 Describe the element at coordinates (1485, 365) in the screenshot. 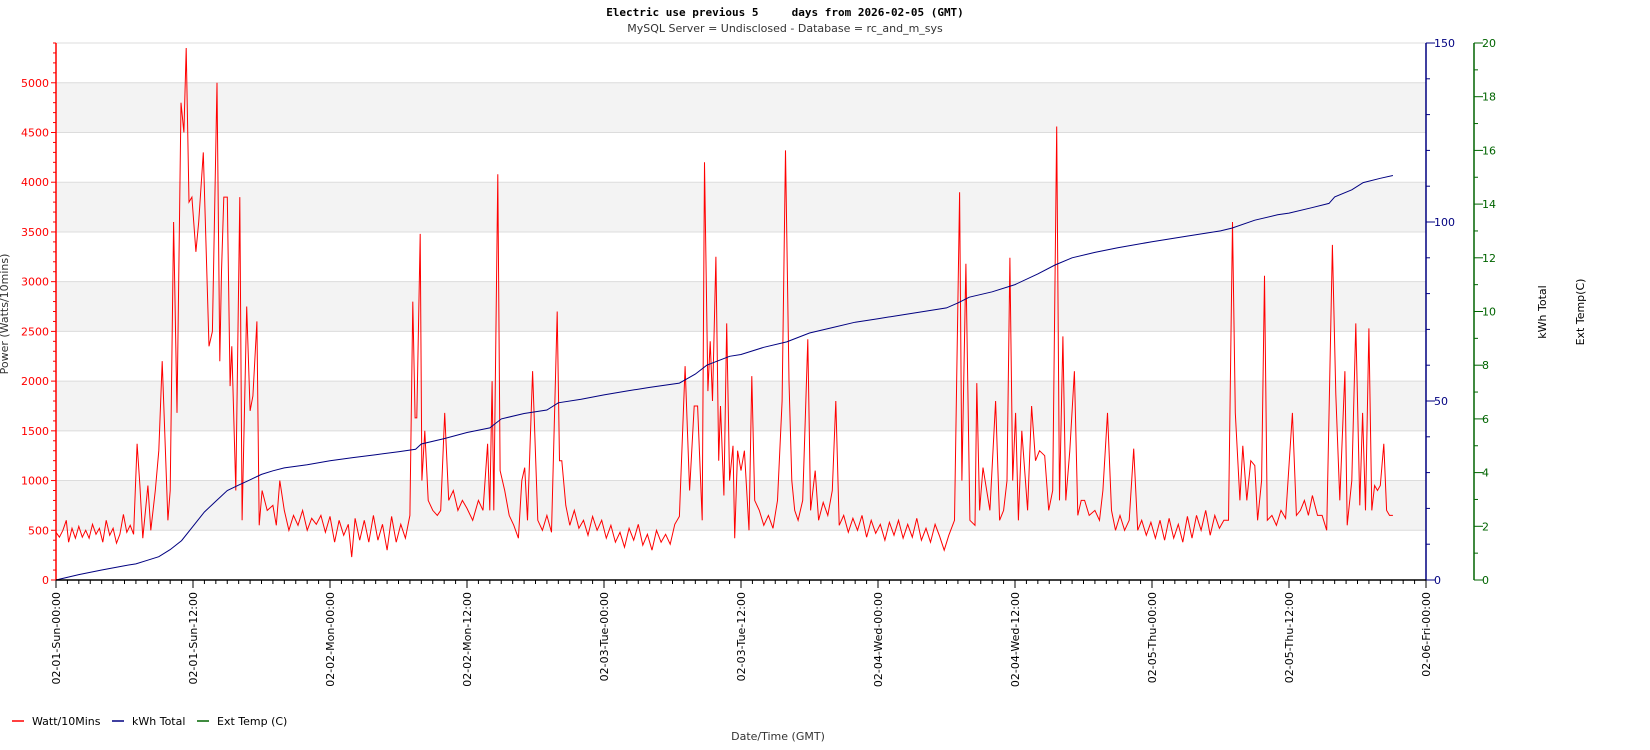

I see `y-right2-tick-label: 8` at that location.